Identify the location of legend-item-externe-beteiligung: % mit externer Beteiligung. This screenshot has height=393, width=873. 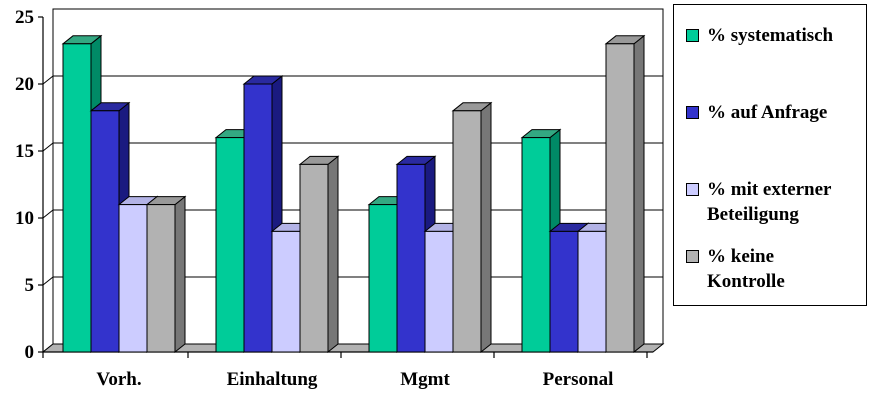
(776, 202).